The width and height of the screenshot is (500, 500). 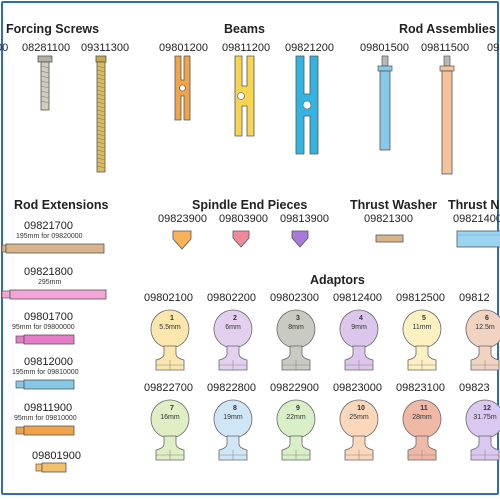 What do you see at coordinates (241, 239) in the screenshot?
I see `spindle-piece-pink` at bounding box center [241, 239].